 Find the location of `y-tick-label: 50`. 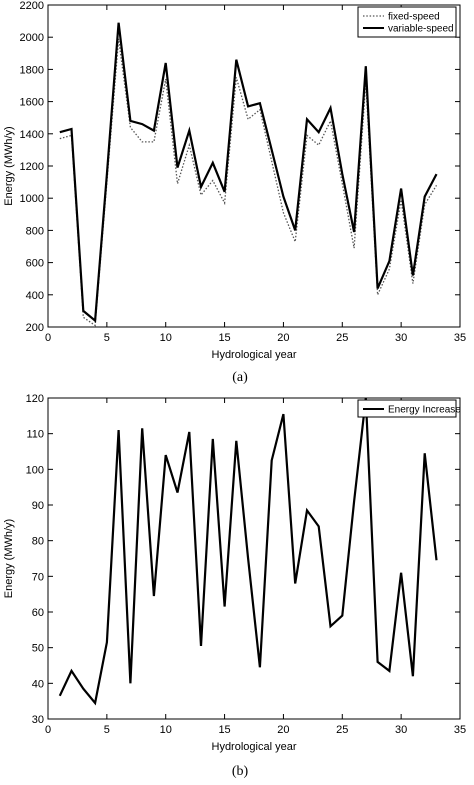

y-tick-label: 50 is located at coordinates (38, 649).